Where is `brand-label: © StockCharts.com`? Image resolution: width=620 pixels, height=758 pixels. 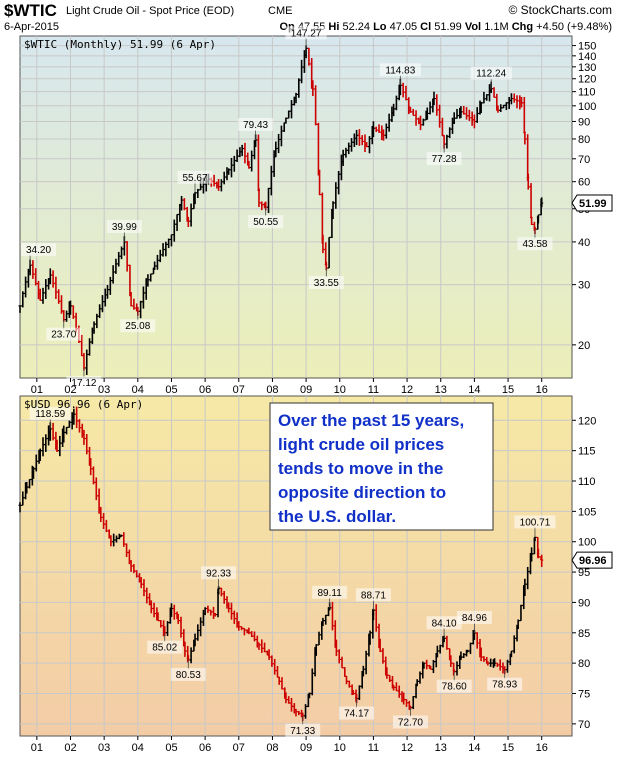
brand-label: © StockCharts.com is located at coordinates (560, 10).